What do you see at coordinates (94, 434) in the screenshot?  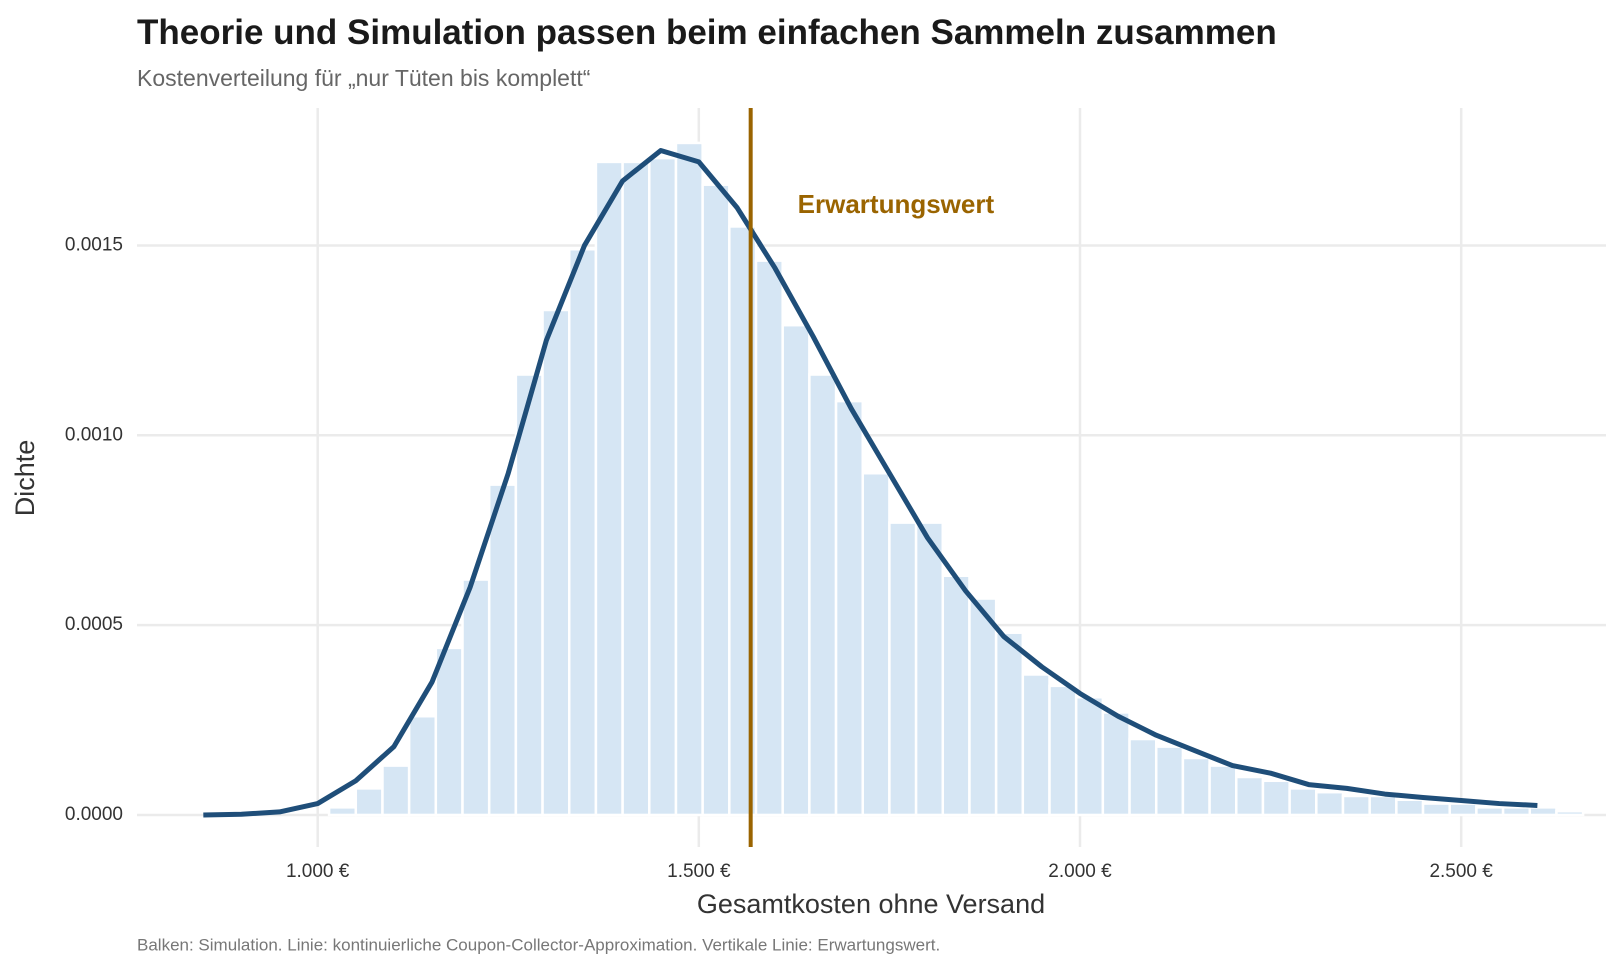 I see `y-tick-label: 0.0010` at bounding box center [94, 434].